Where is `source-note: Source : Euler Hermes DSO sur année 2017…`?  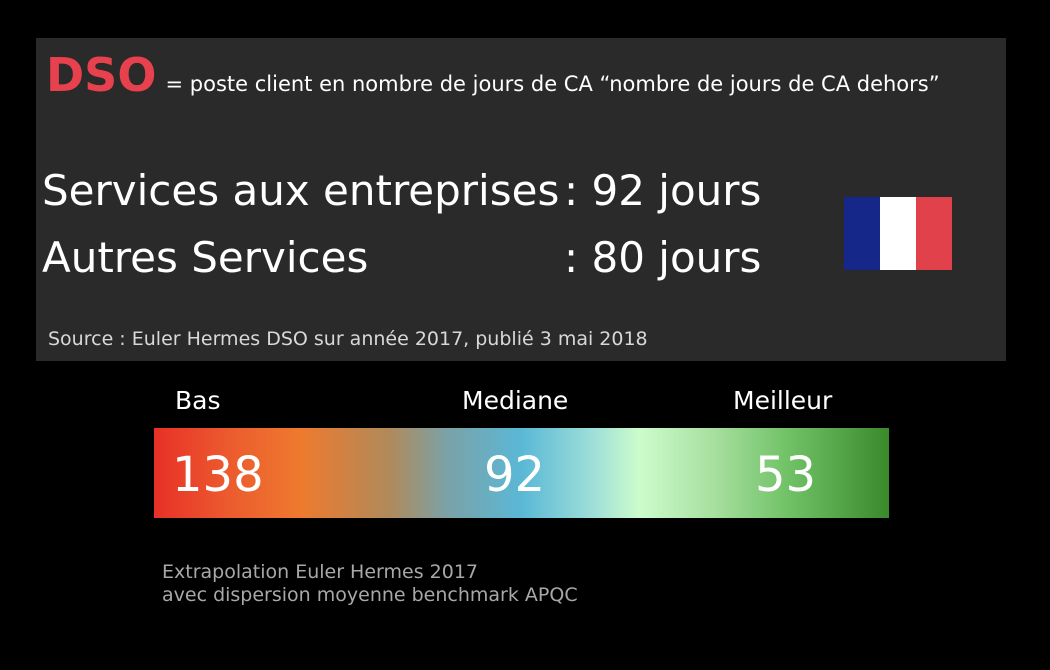
source-note: Source : Euler Hermes DSO sur année 2017… is located at coordinates (348, 339).